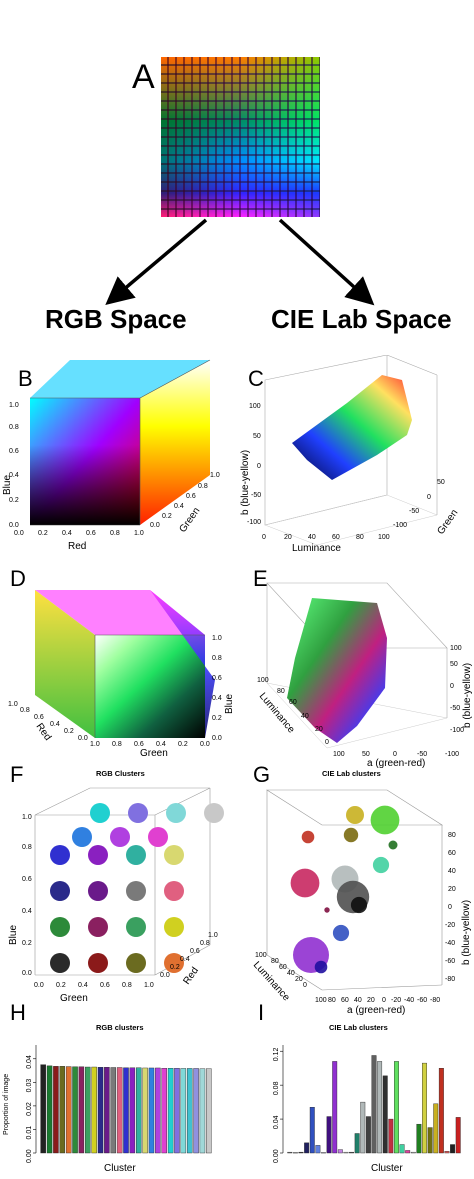 The width and height of the screenshot is (474, 1179). Describe the element at coordinates (17, 774) in the screenshot. I see `panel-label-f: F` at that location.